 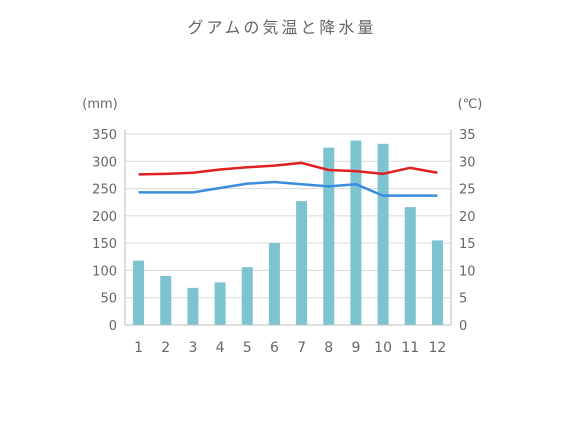 I want to click on right-tick-label: 15, so click(x=467, y=244).